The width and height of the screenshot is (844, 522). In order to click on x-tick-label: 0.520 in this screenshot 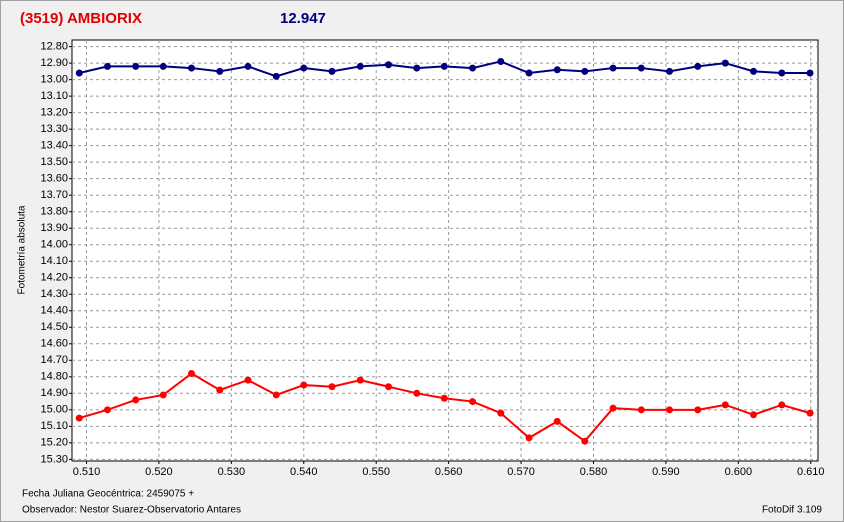, I will do `click(159, 472)`.